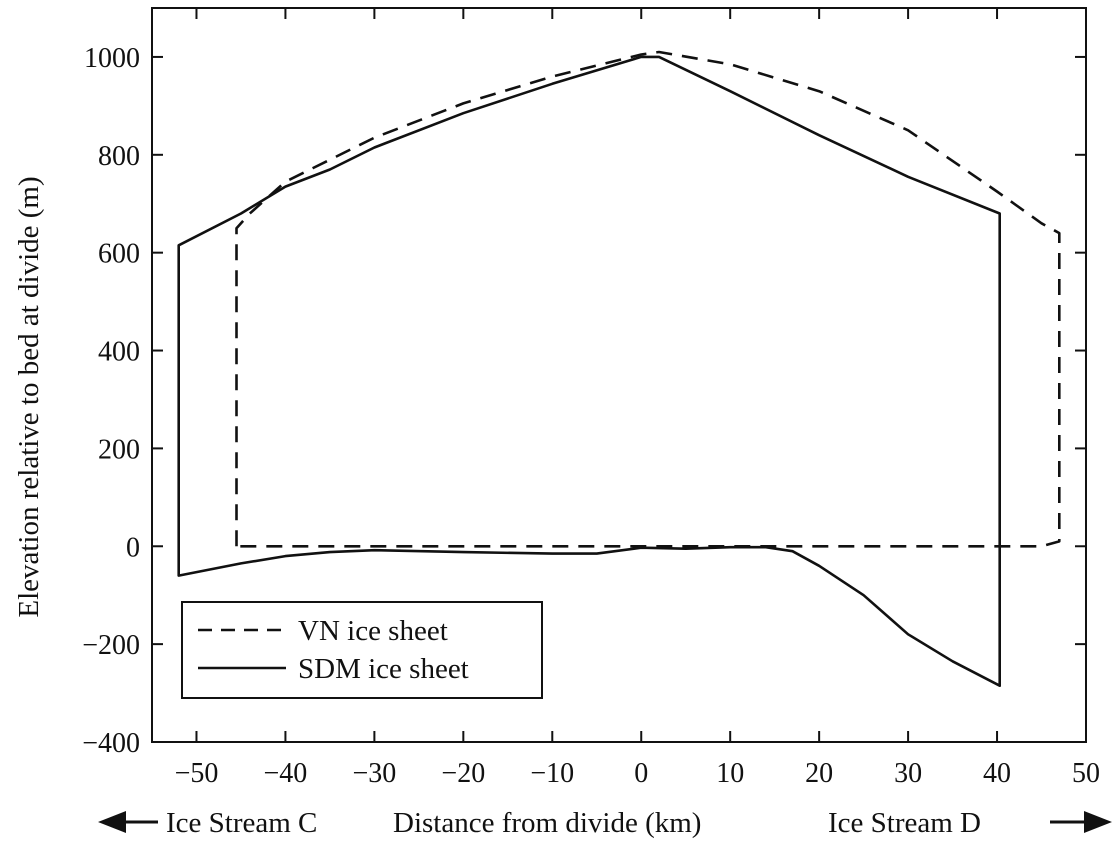  Describe the element at coordinates (463, 773) in the screenshot. I see `x-tick-label: −20` at that location.